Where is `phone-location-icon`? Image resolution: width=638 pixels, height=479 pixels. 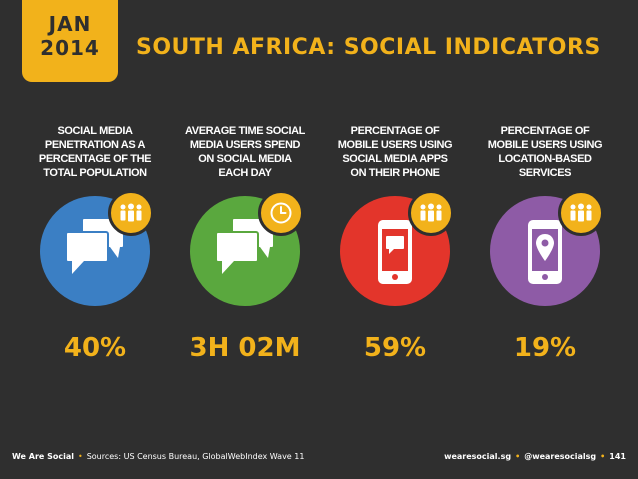 phone-location-icon is located at coordinates (545, 252).